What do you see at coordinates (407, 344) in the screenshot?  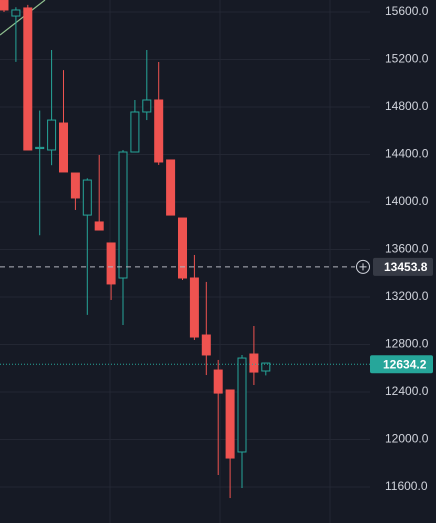 I see `y-tick-label: 12800.0` at bounding box center [407, 344].